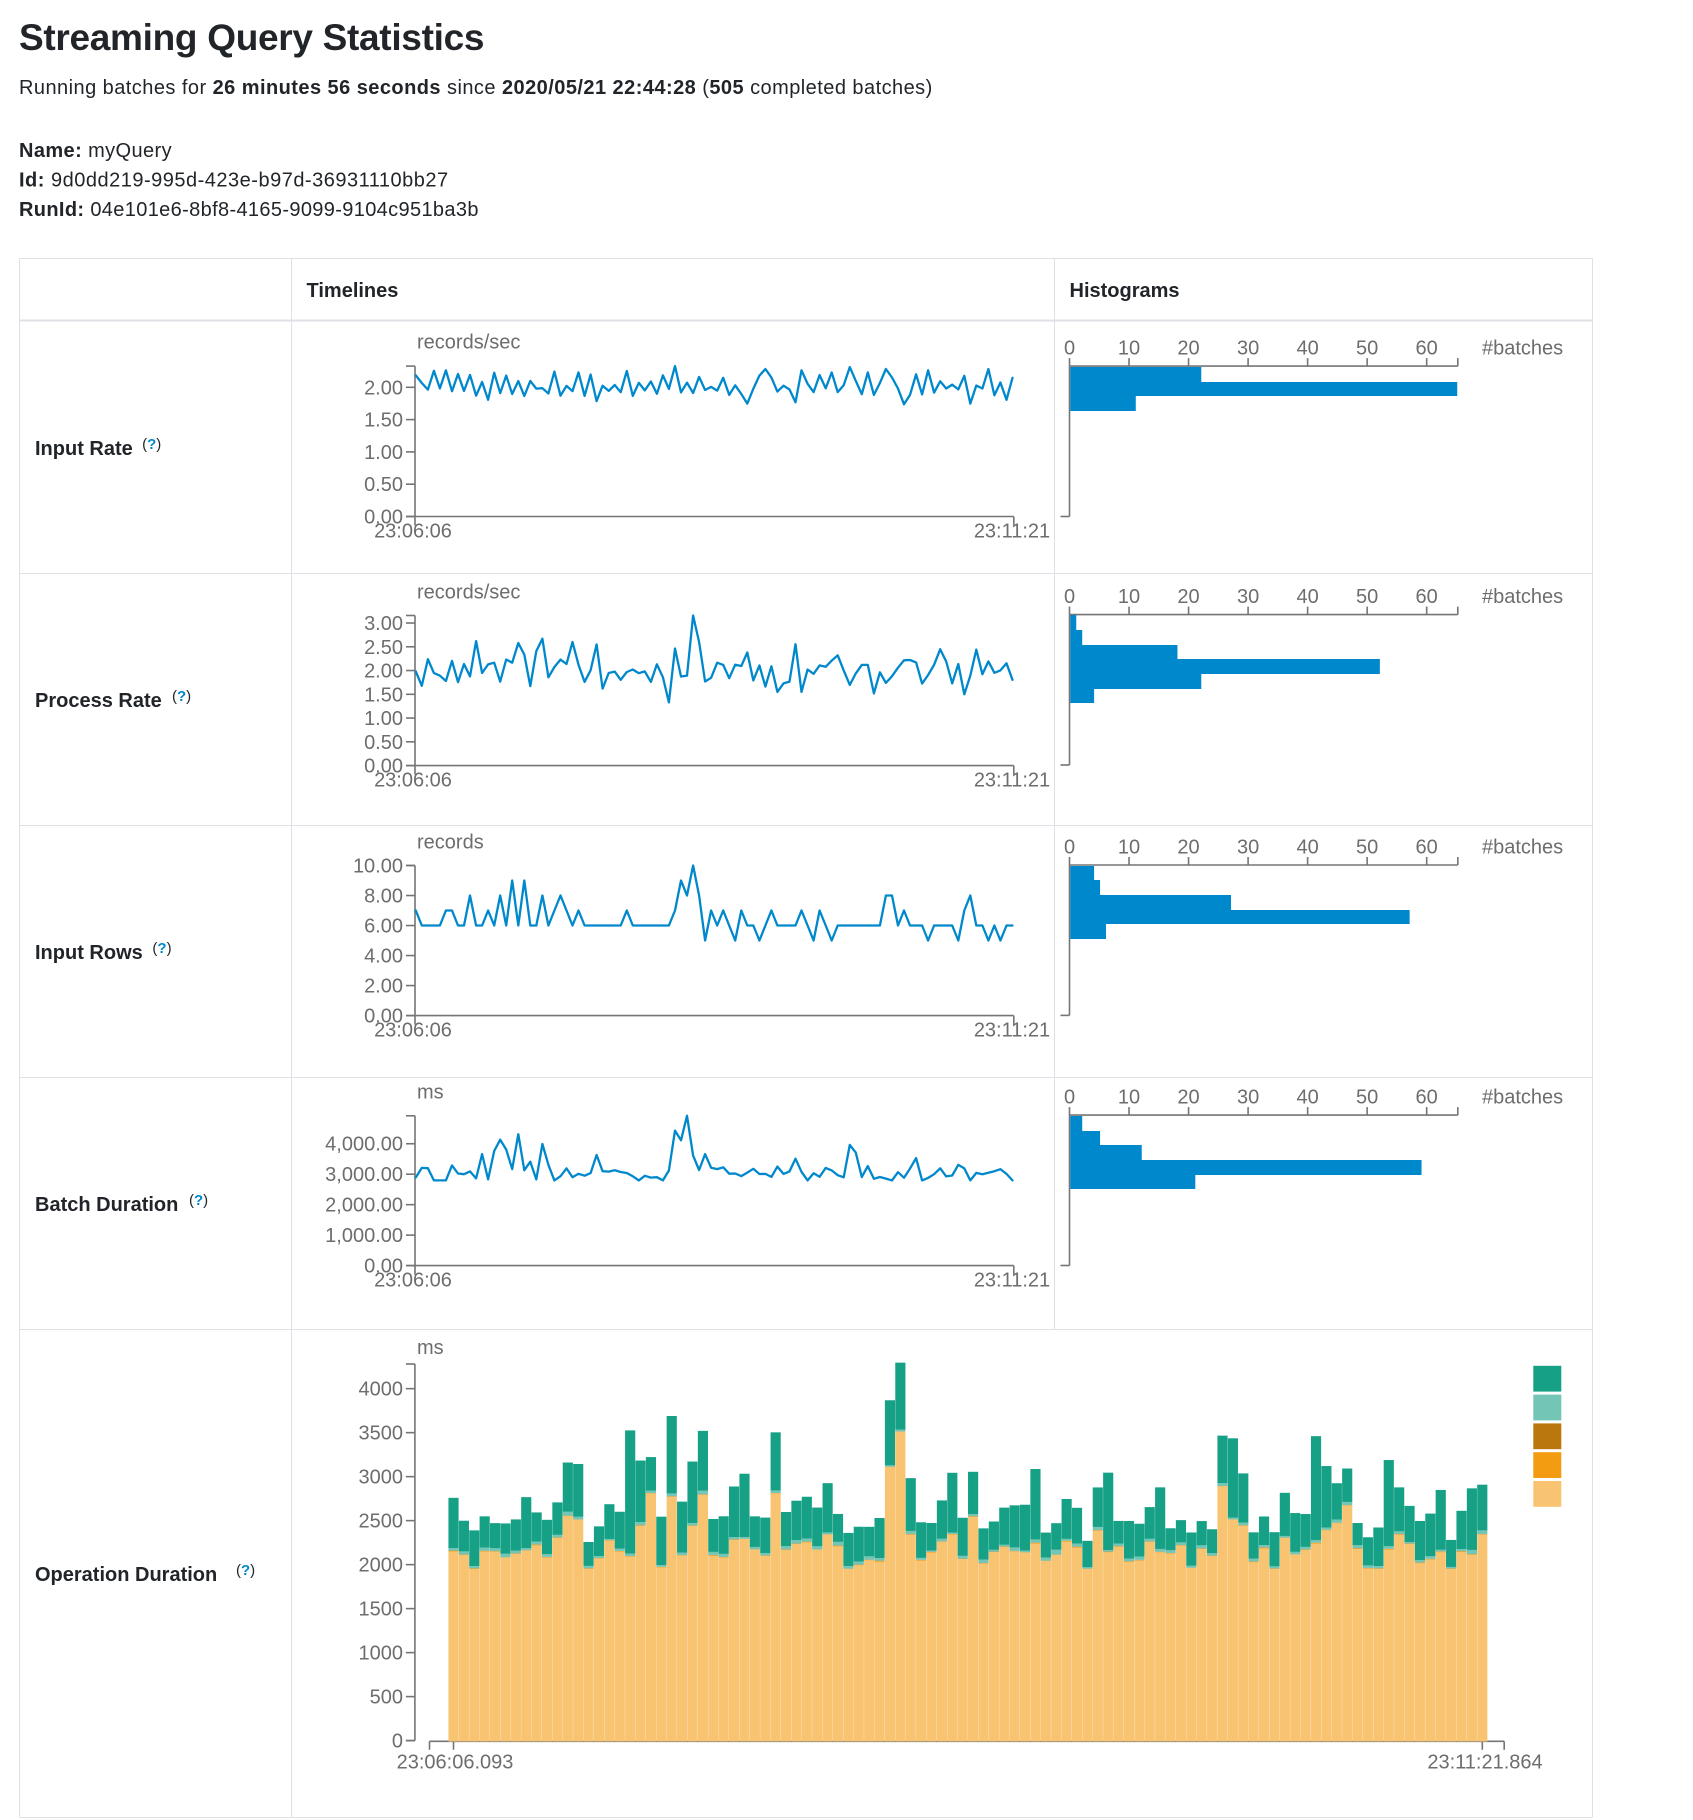 The image size is (1693, 1820). Describe the element at coordinates (251, 37) in the screenshot. I see `svg-text: Streaming Query Statistics` at that location.